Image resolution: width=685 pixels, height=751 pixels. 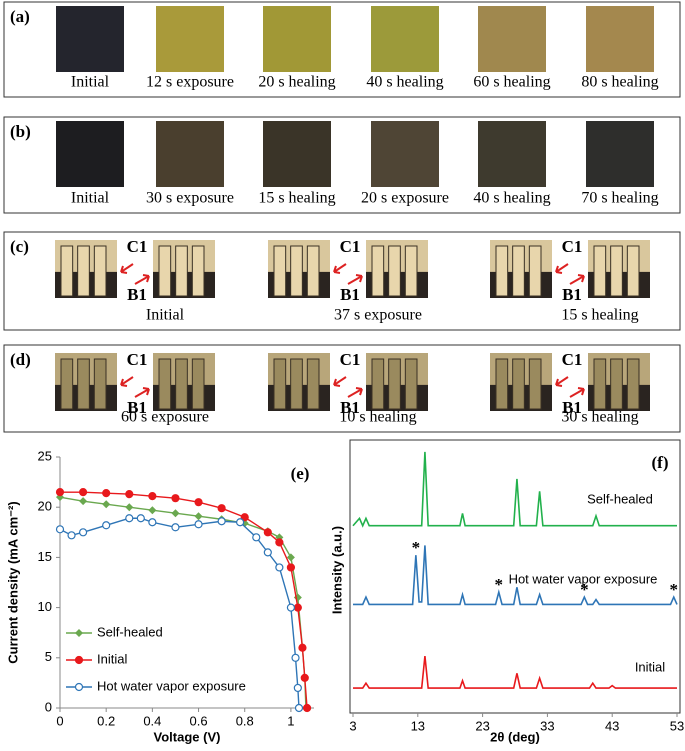 I want to click on y-tick-label: 5, so click(x=48, y=656).